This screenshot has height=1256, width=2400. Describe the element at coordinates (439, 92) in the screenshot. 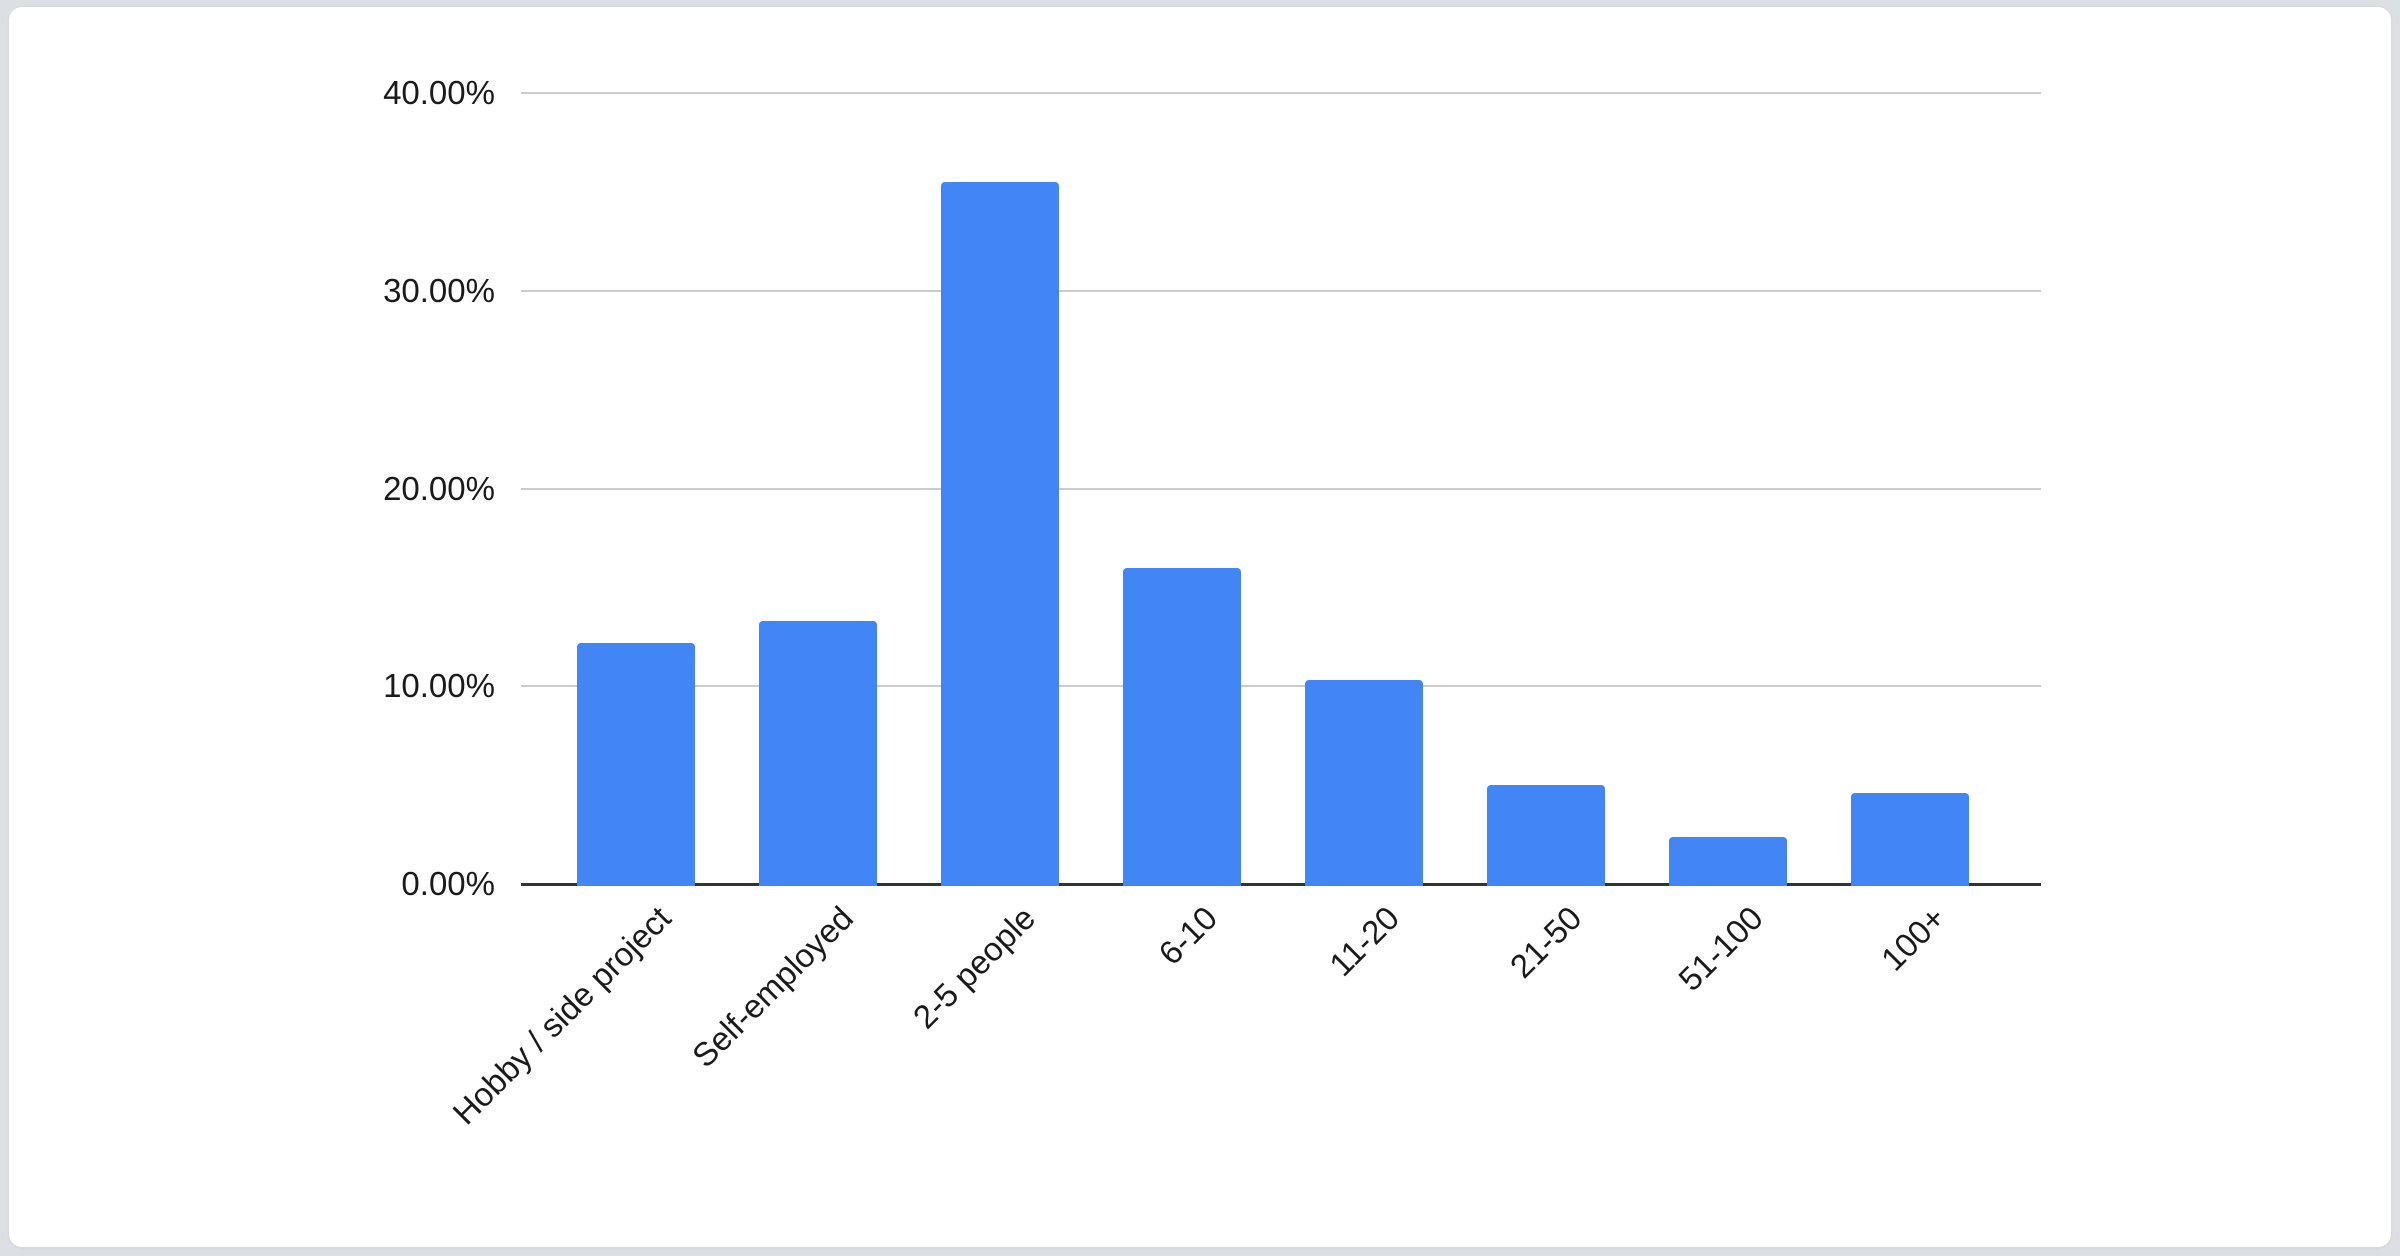

I see `y-axis-tick-label: 40.00%` at that location.